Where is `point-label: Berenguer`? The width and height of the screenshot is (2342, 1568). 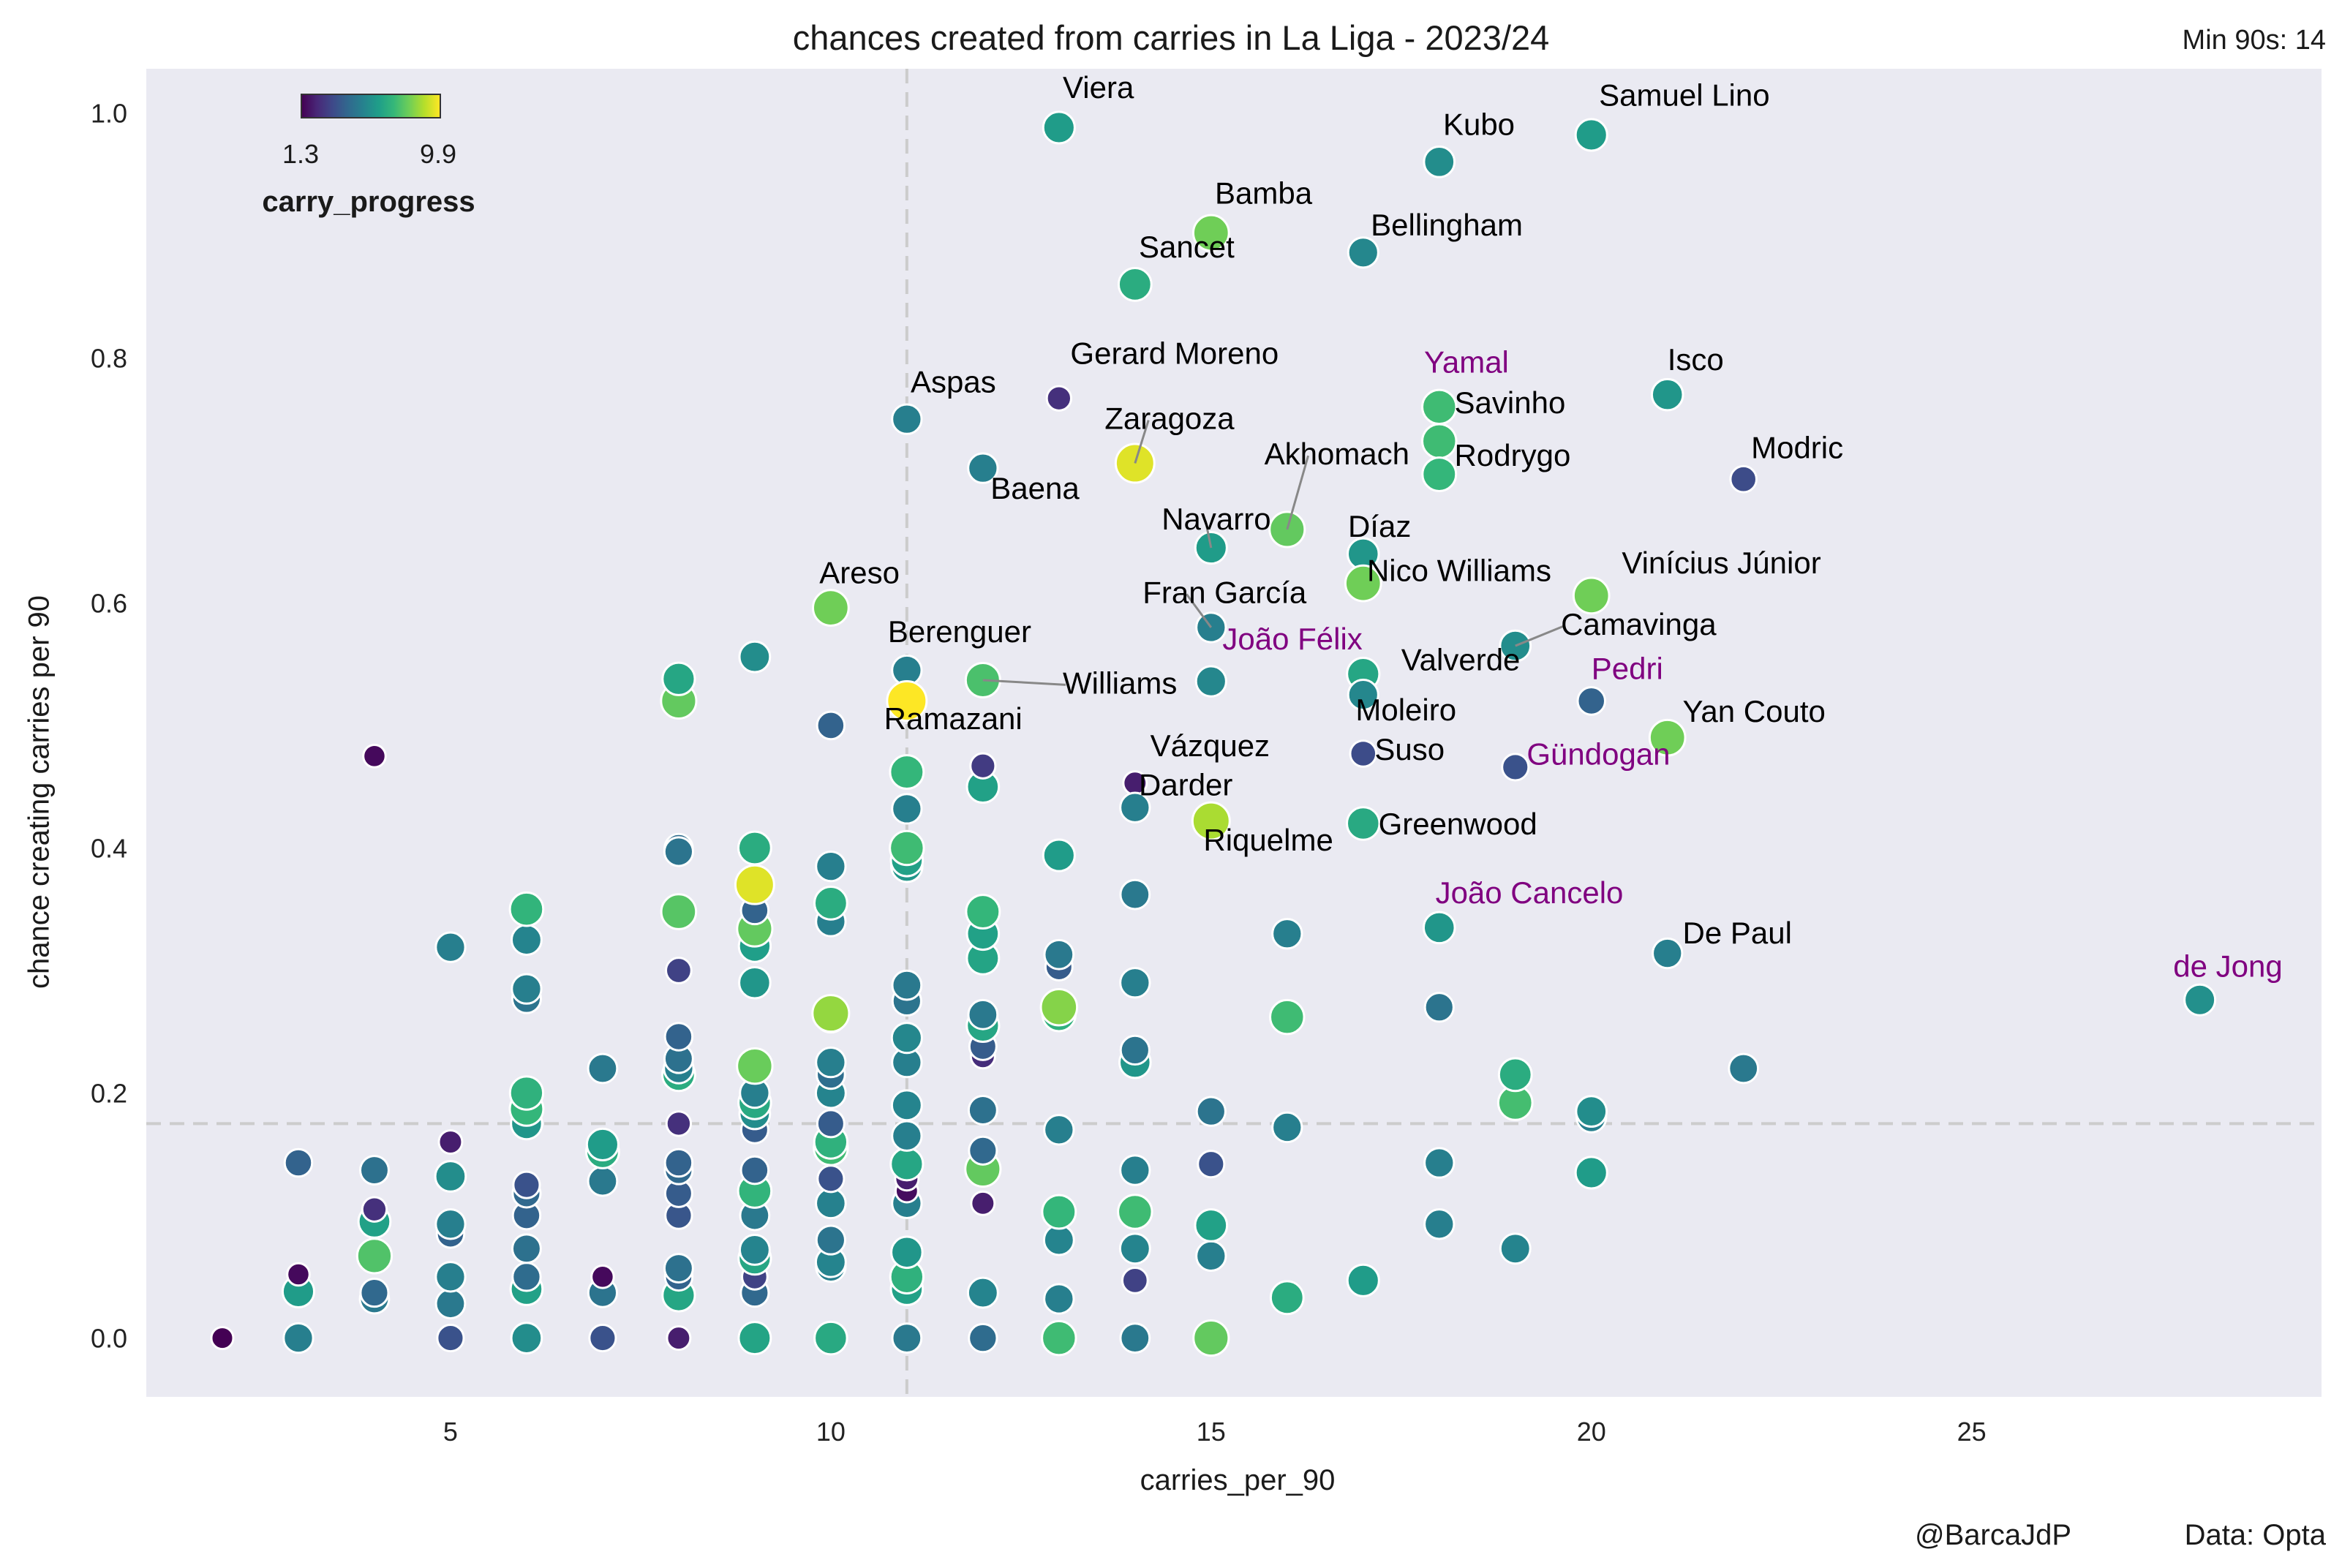 point-label: Berenguer is located at coordinates (960, 631).